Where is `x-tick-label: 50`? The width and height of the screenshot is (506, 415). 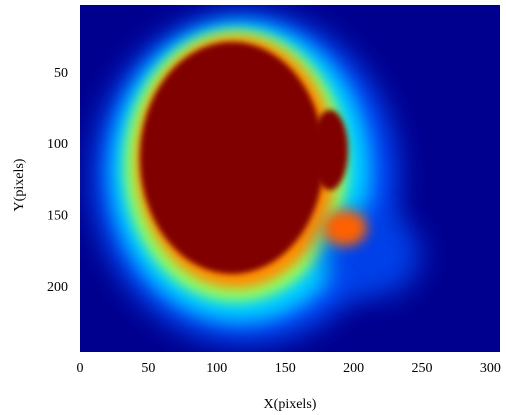
x-tick-label: 50 is located at coordinates (148, 368).